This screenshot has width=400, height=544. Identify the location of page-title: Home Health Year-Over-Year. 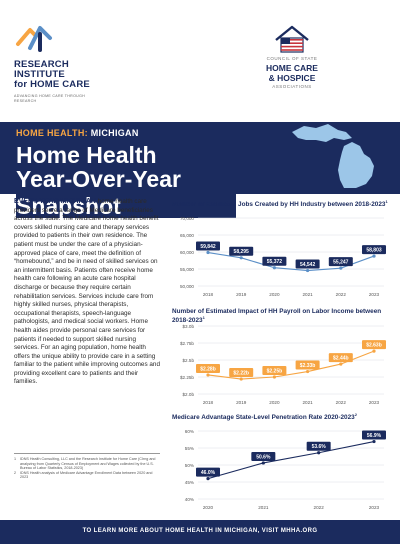
(116, 167).